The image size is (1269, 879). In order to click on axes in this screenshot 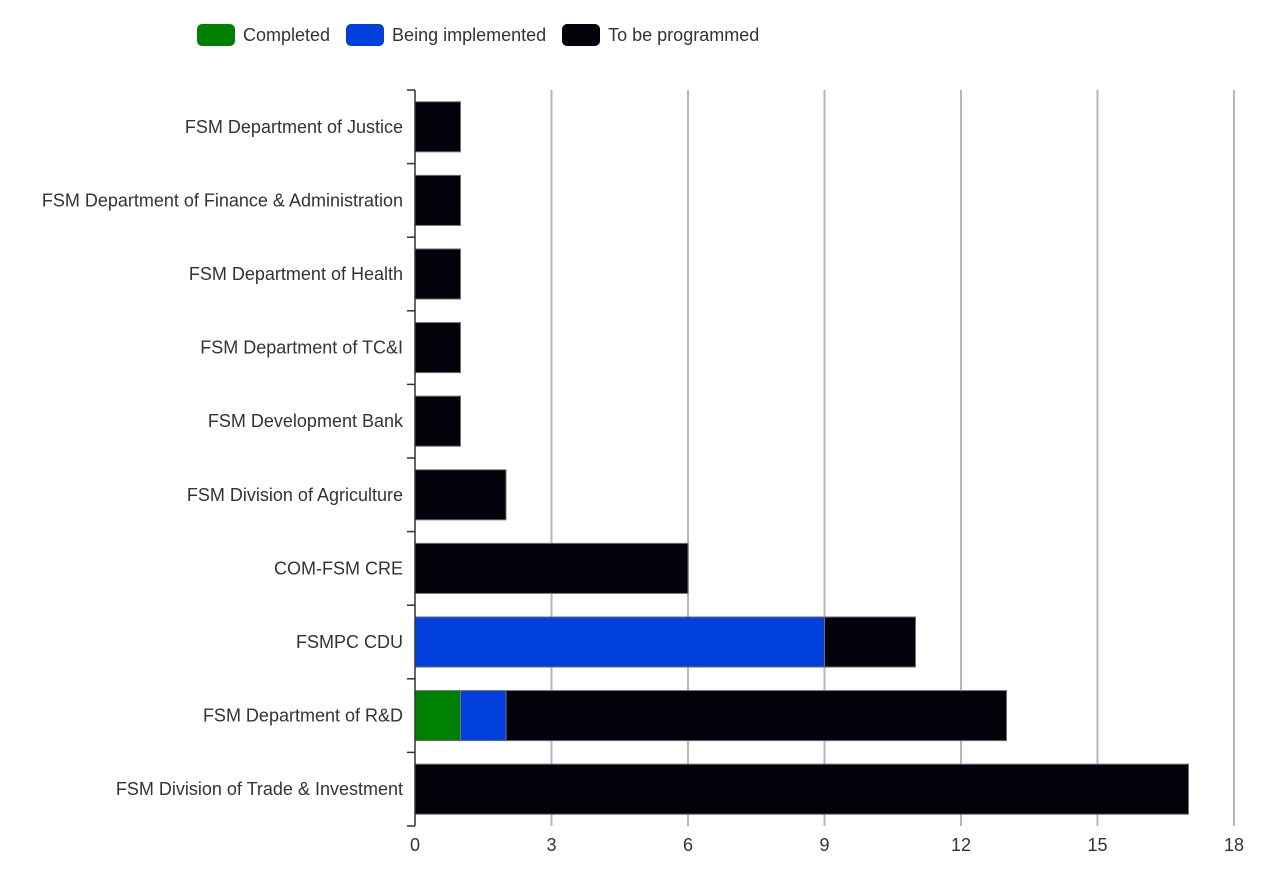, I will do `click(411, 458)`.